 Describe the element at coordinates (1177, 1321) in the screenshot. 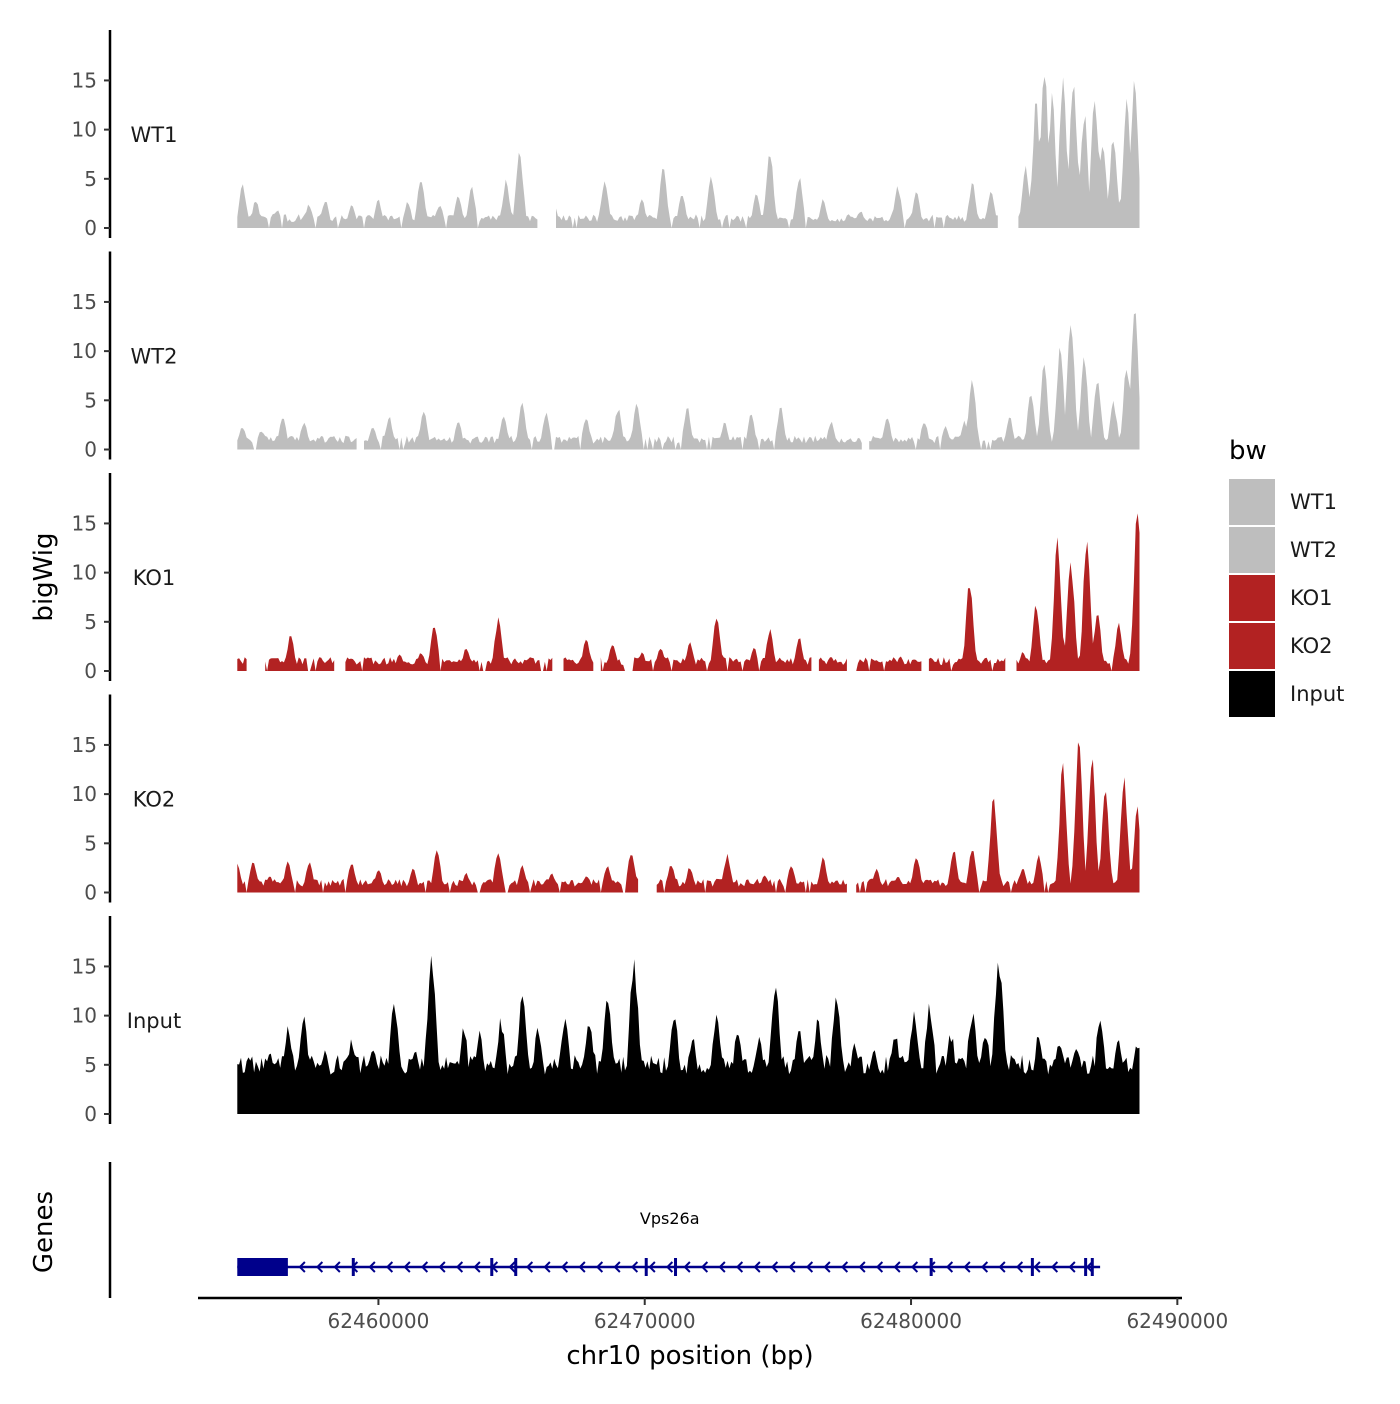

I see `x-tick-label: 62490000` at that location.